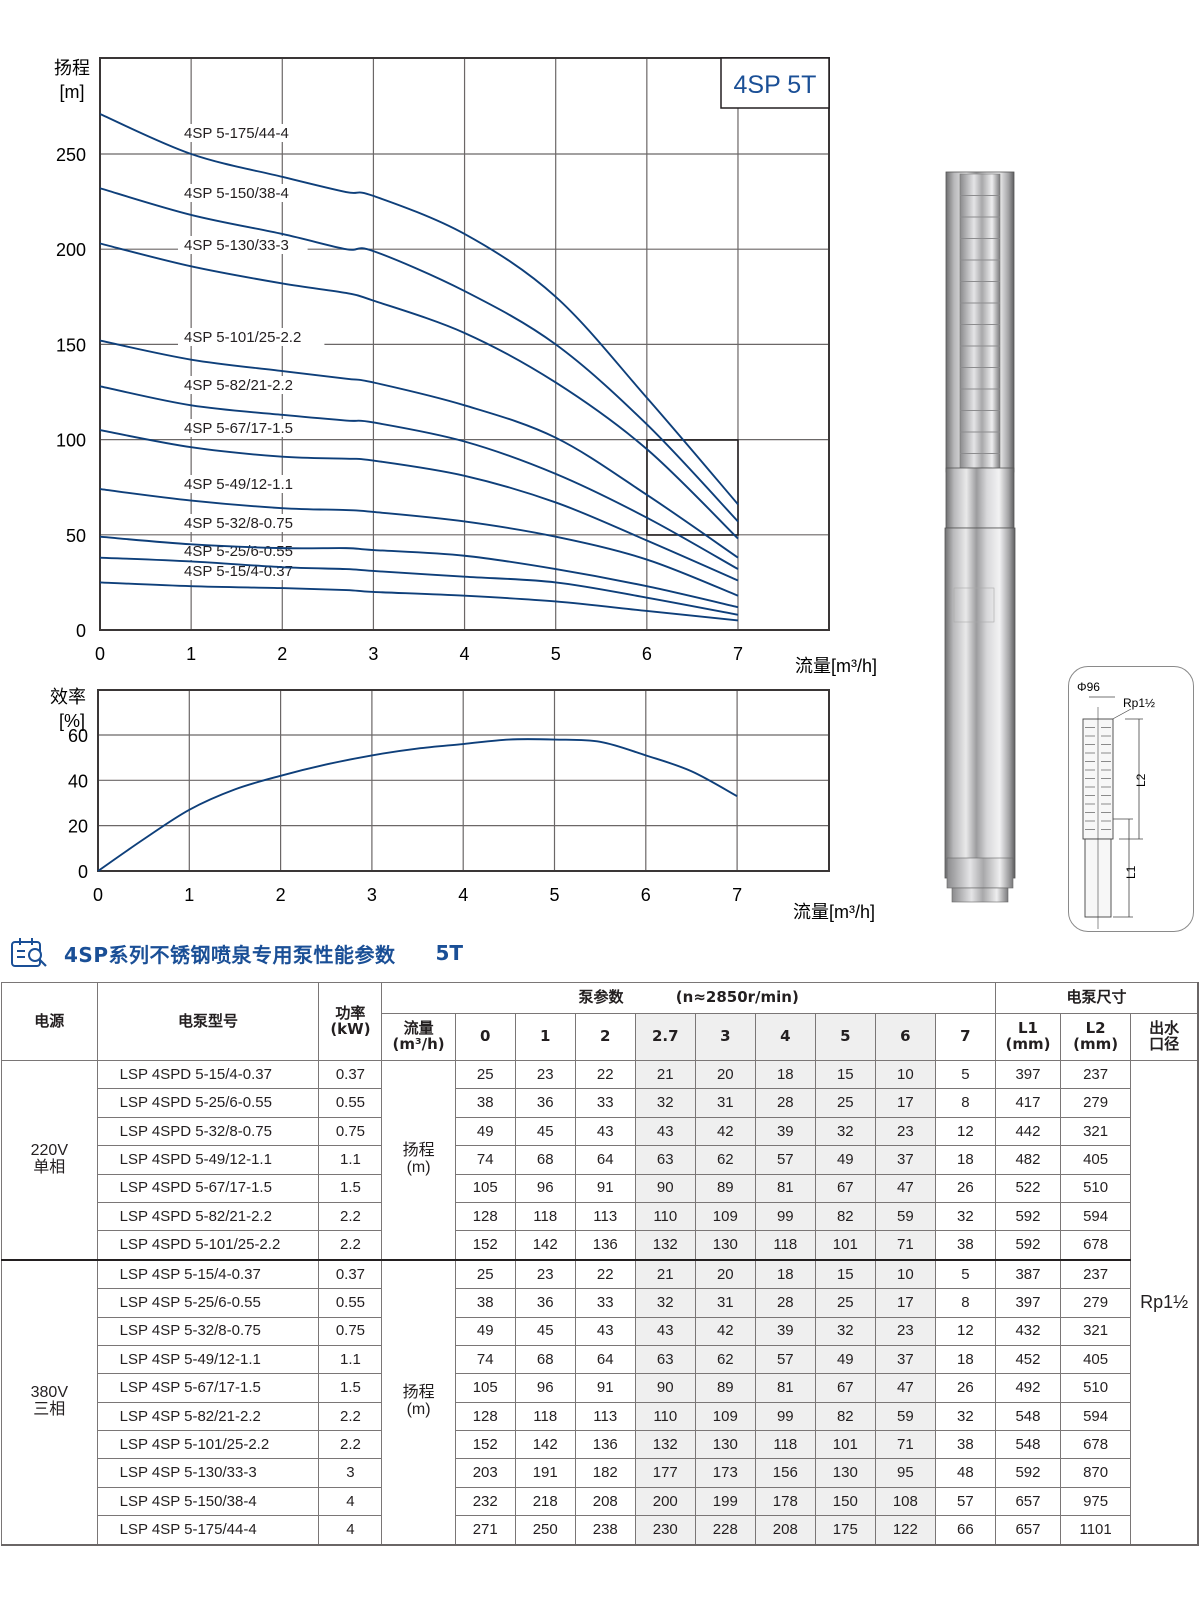  Describe the element at coordinates (905, 1245) in the screenshot. I see `head-value-cell: 71` at that location.